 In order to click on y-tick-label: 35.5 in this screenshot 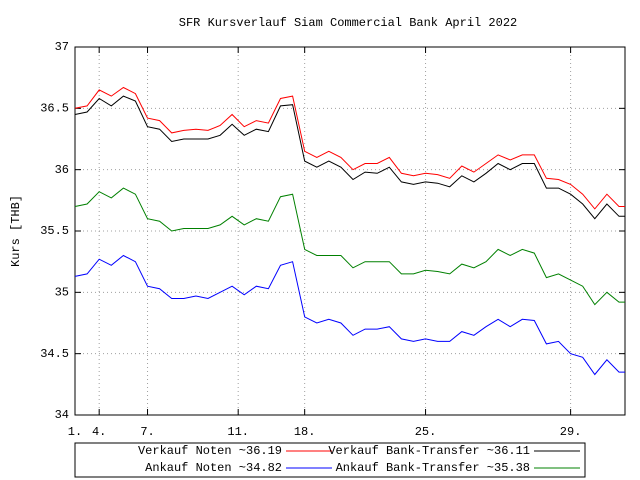, I will do `click(54, 231)`.